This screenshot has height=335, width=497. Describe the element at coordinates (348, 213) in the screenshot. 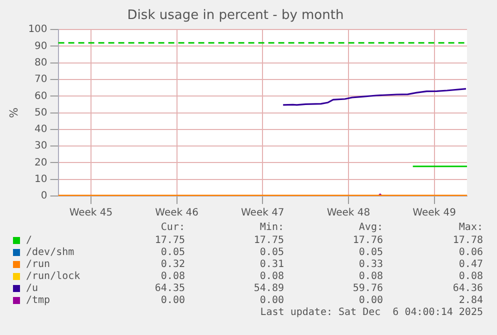

I see `x-tick-label: Week 48` at that location.